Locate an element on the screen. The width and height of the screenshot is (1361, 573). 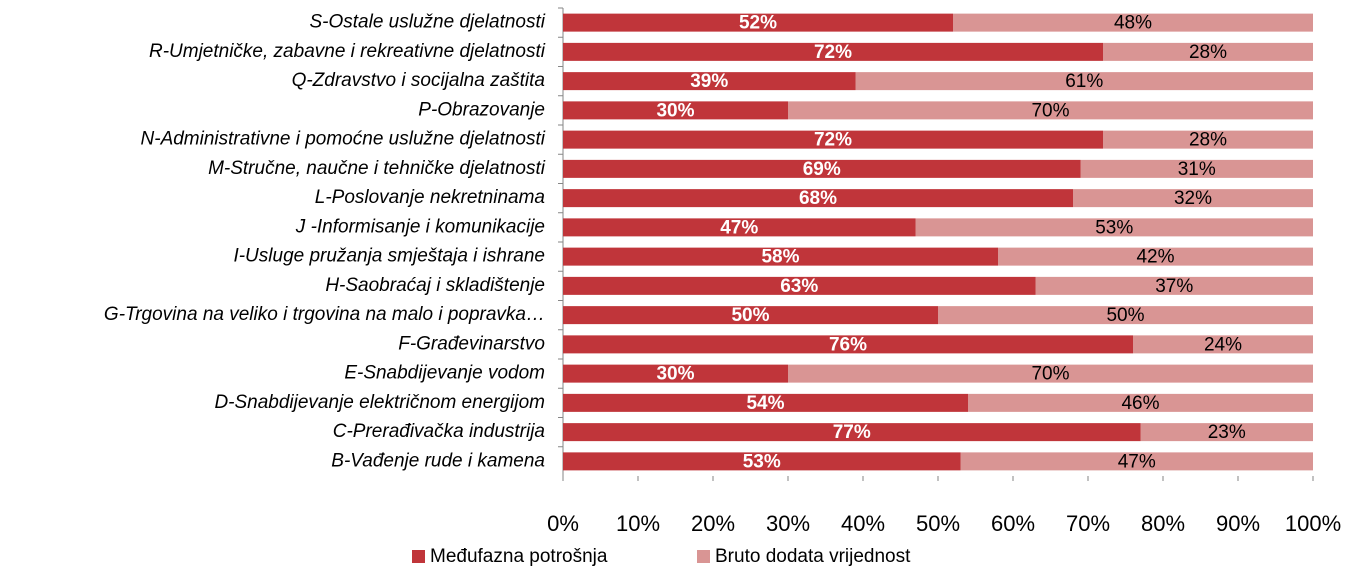
data-label: 52% is located at coordinates (758, 23).